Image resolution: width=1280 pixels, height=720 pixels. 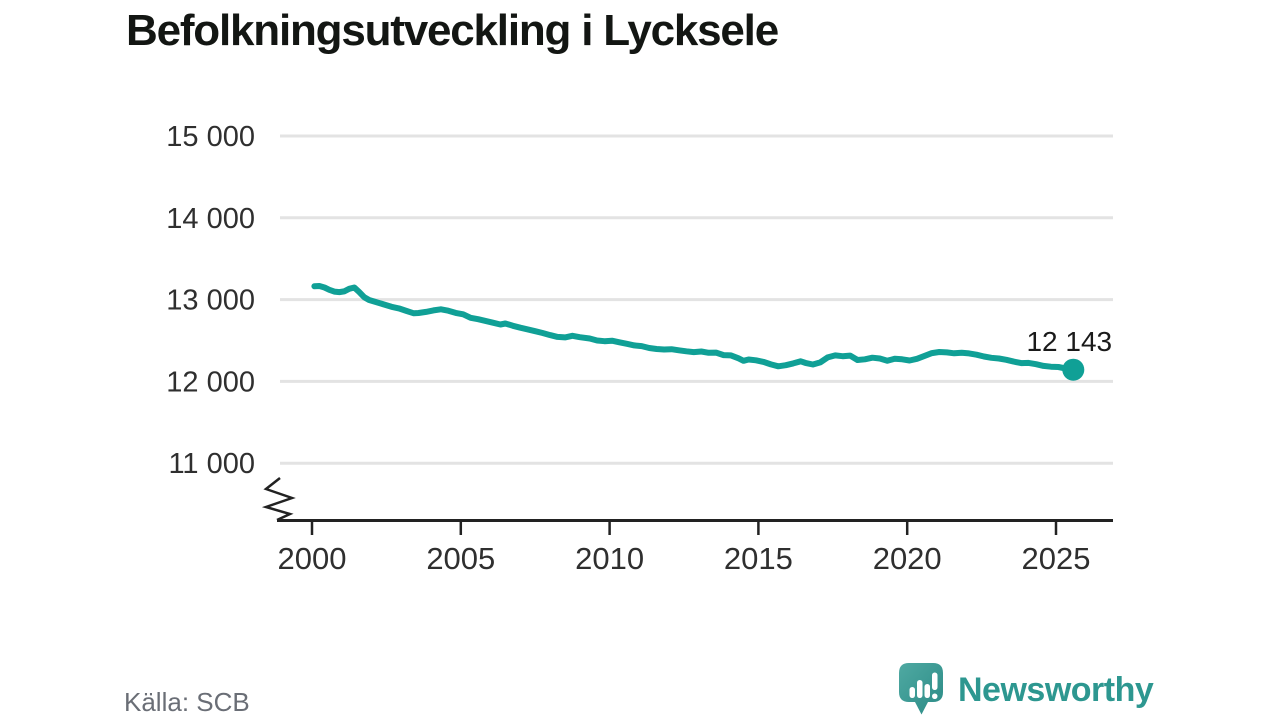 I want to click on newsworthy-icon, so click(x=921, y=689).